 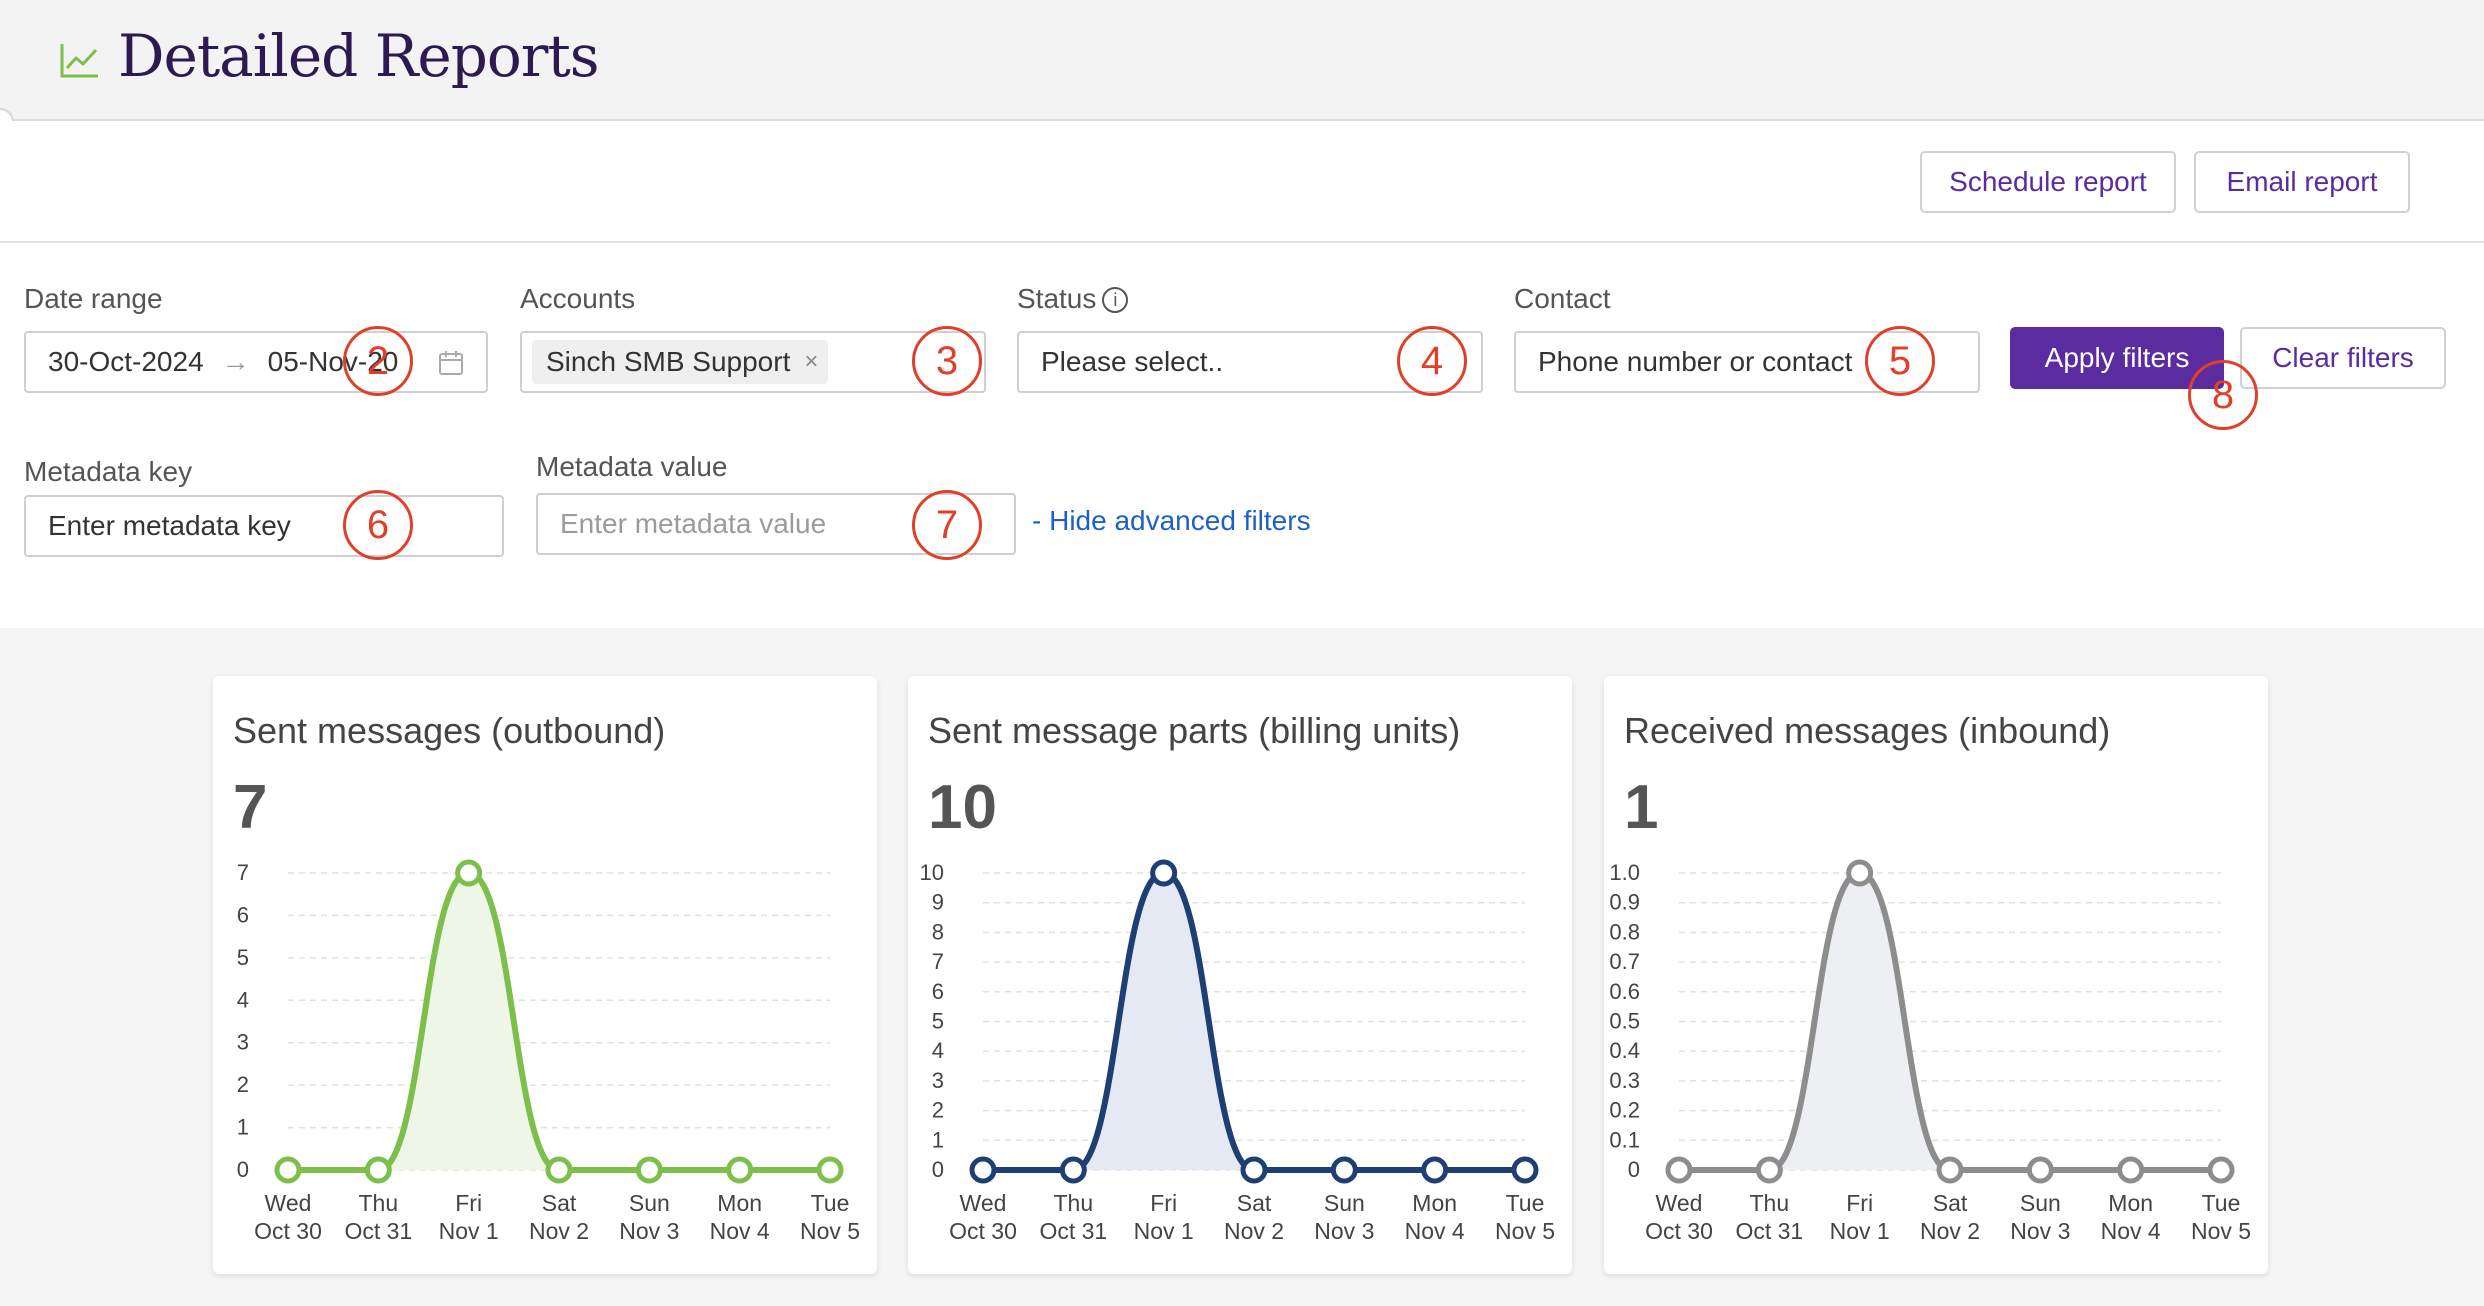 I want to click on y-tick-label: 1, so click(x=938, y=1139).